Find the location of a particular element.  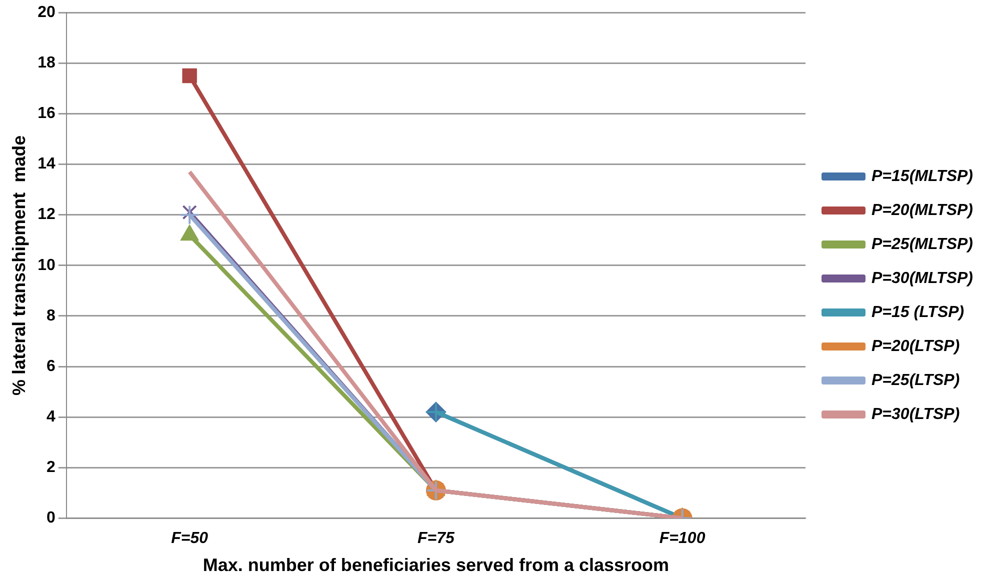

y-tick-label: 6 is located at coordinates (51, 366).